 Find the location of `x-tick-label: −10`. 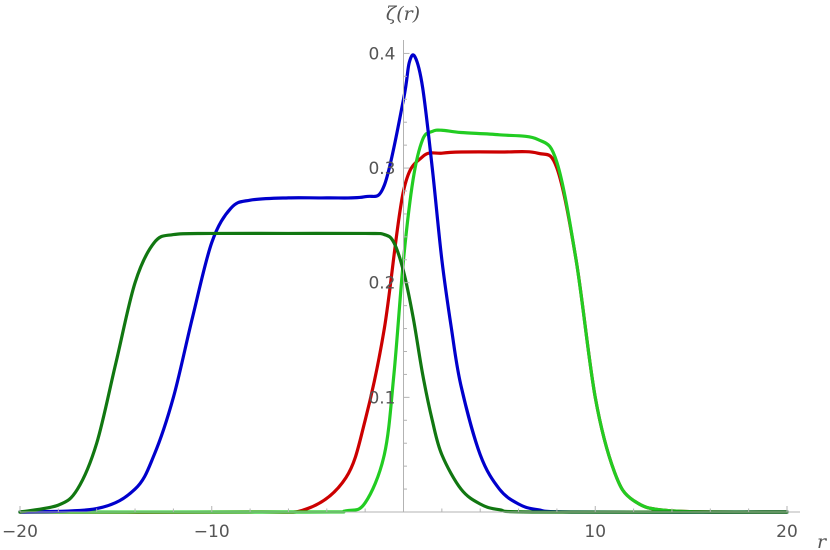

x-tick-label: −10 is located at coordinates (212, 532).